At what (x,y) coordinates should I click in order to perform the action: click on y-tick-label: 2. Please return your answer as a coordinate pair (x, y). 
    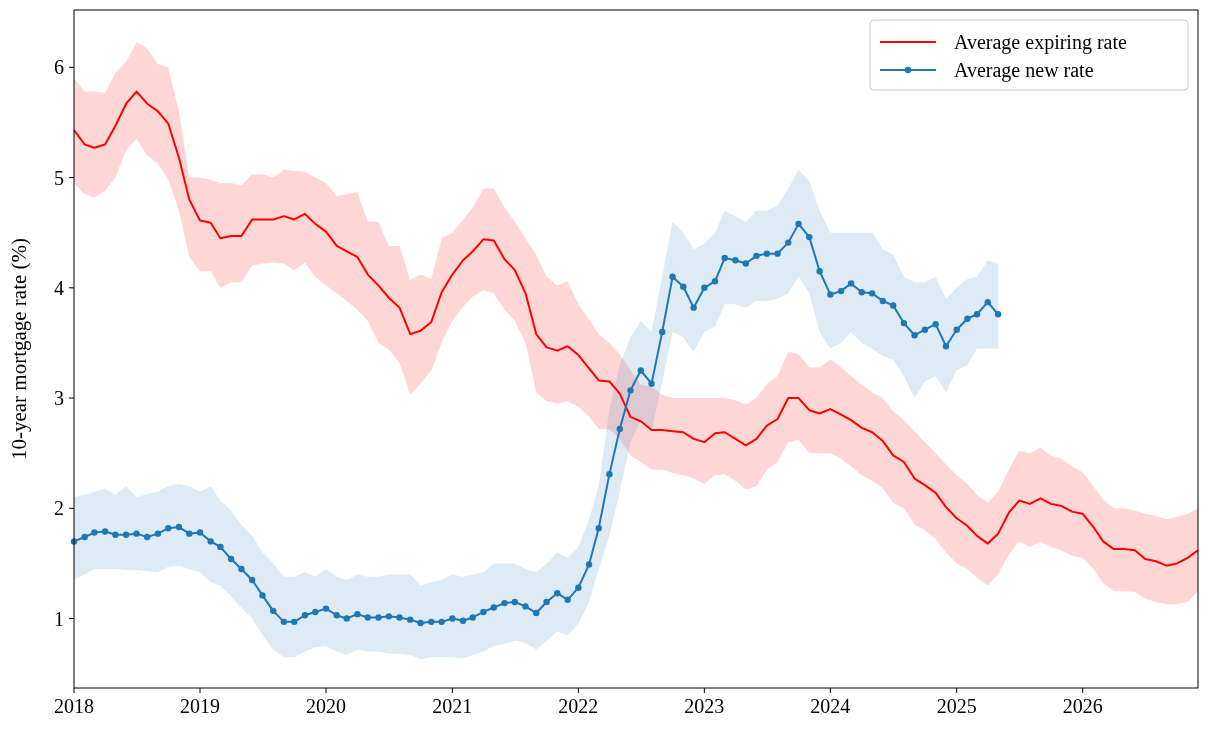
    Looking at the image, I should click on (59, 508).